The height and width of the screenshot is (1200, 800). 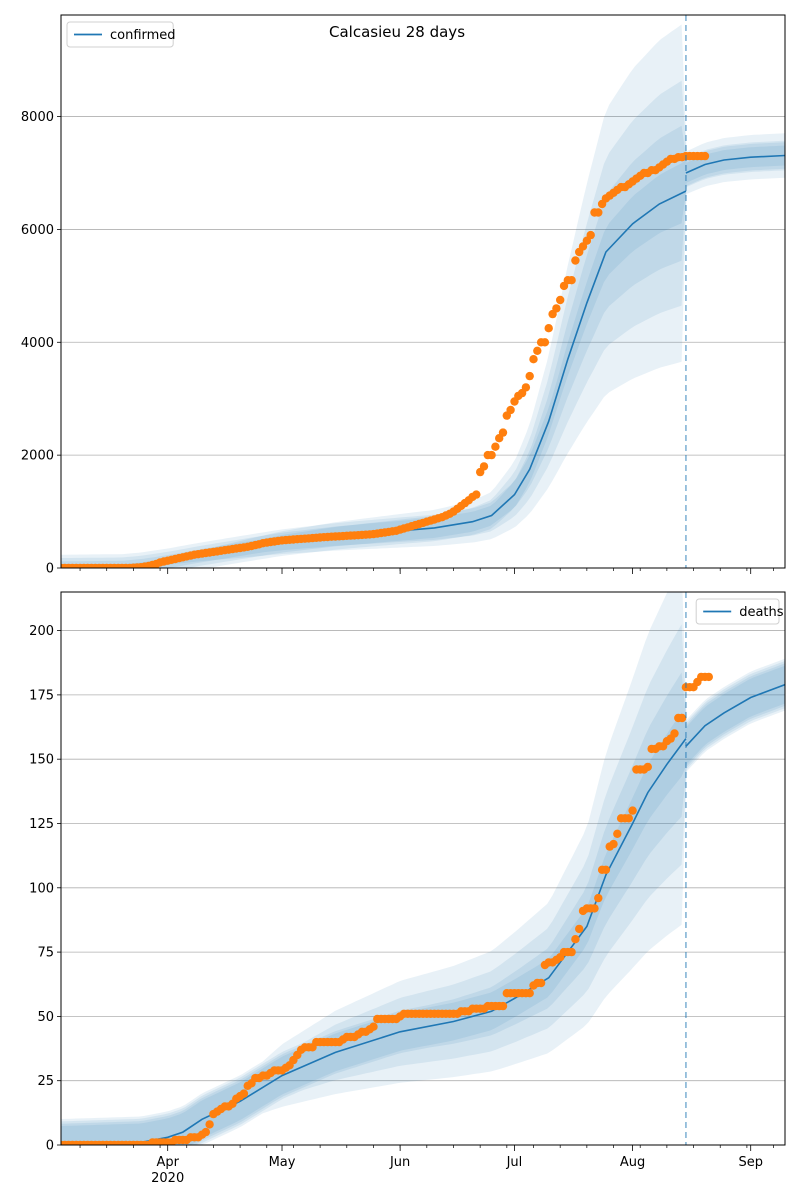 What do you see at coordinates (514, 1162) in the screenshot?
I see `x-tick-label: Jul` at bounding box center [514, 1162].